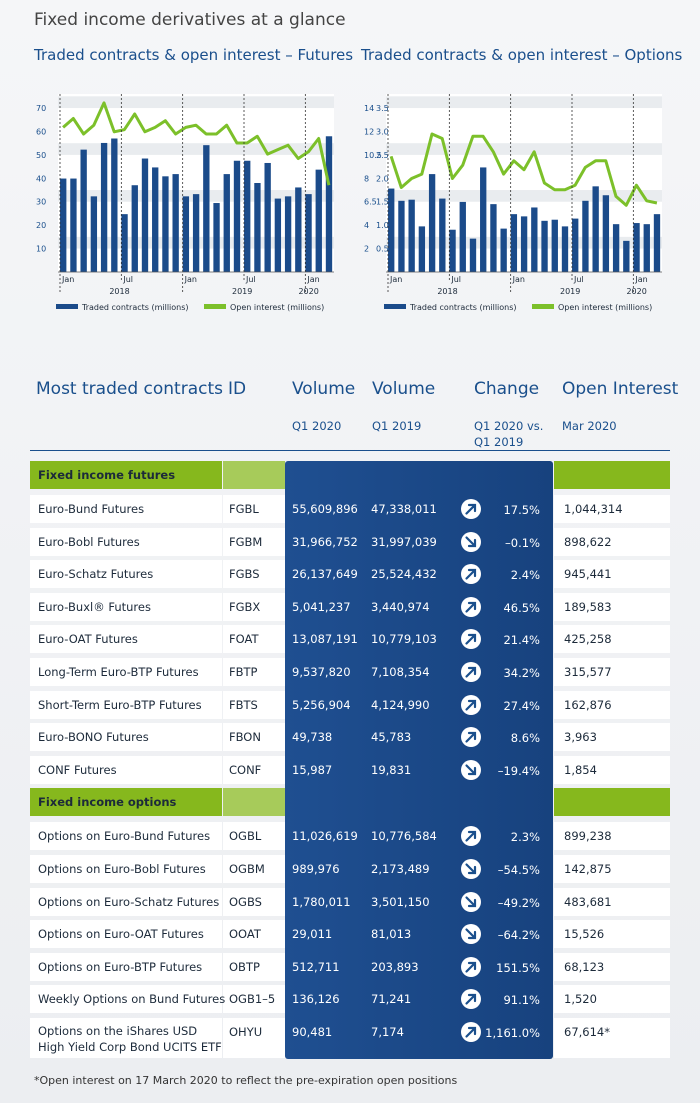  What do you see at coordinates (41, 178) in the screenshot?
I see `bar-axis-tick: 40` at bounding box center [41, 178].